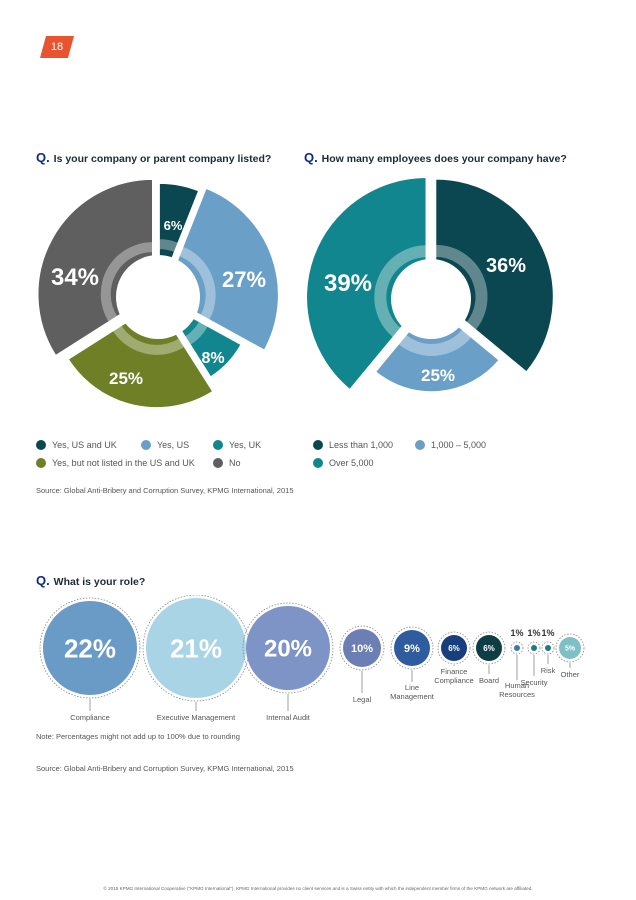  Describe the element at coordinates (570, 674) in the screenshot. I see `bubble-category-label: Other` at that location.